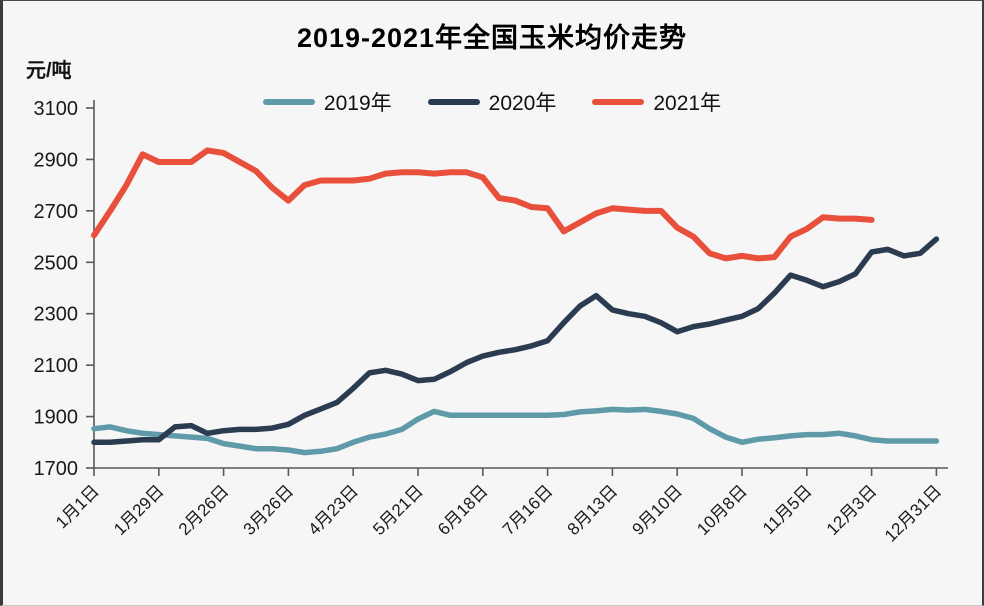 This screenshot has height=606, width=984. What do you see at coordinates (722, 510) in the screenshot?
I see `x-tick-label: 10月8日` at bounding box center [722, 510].